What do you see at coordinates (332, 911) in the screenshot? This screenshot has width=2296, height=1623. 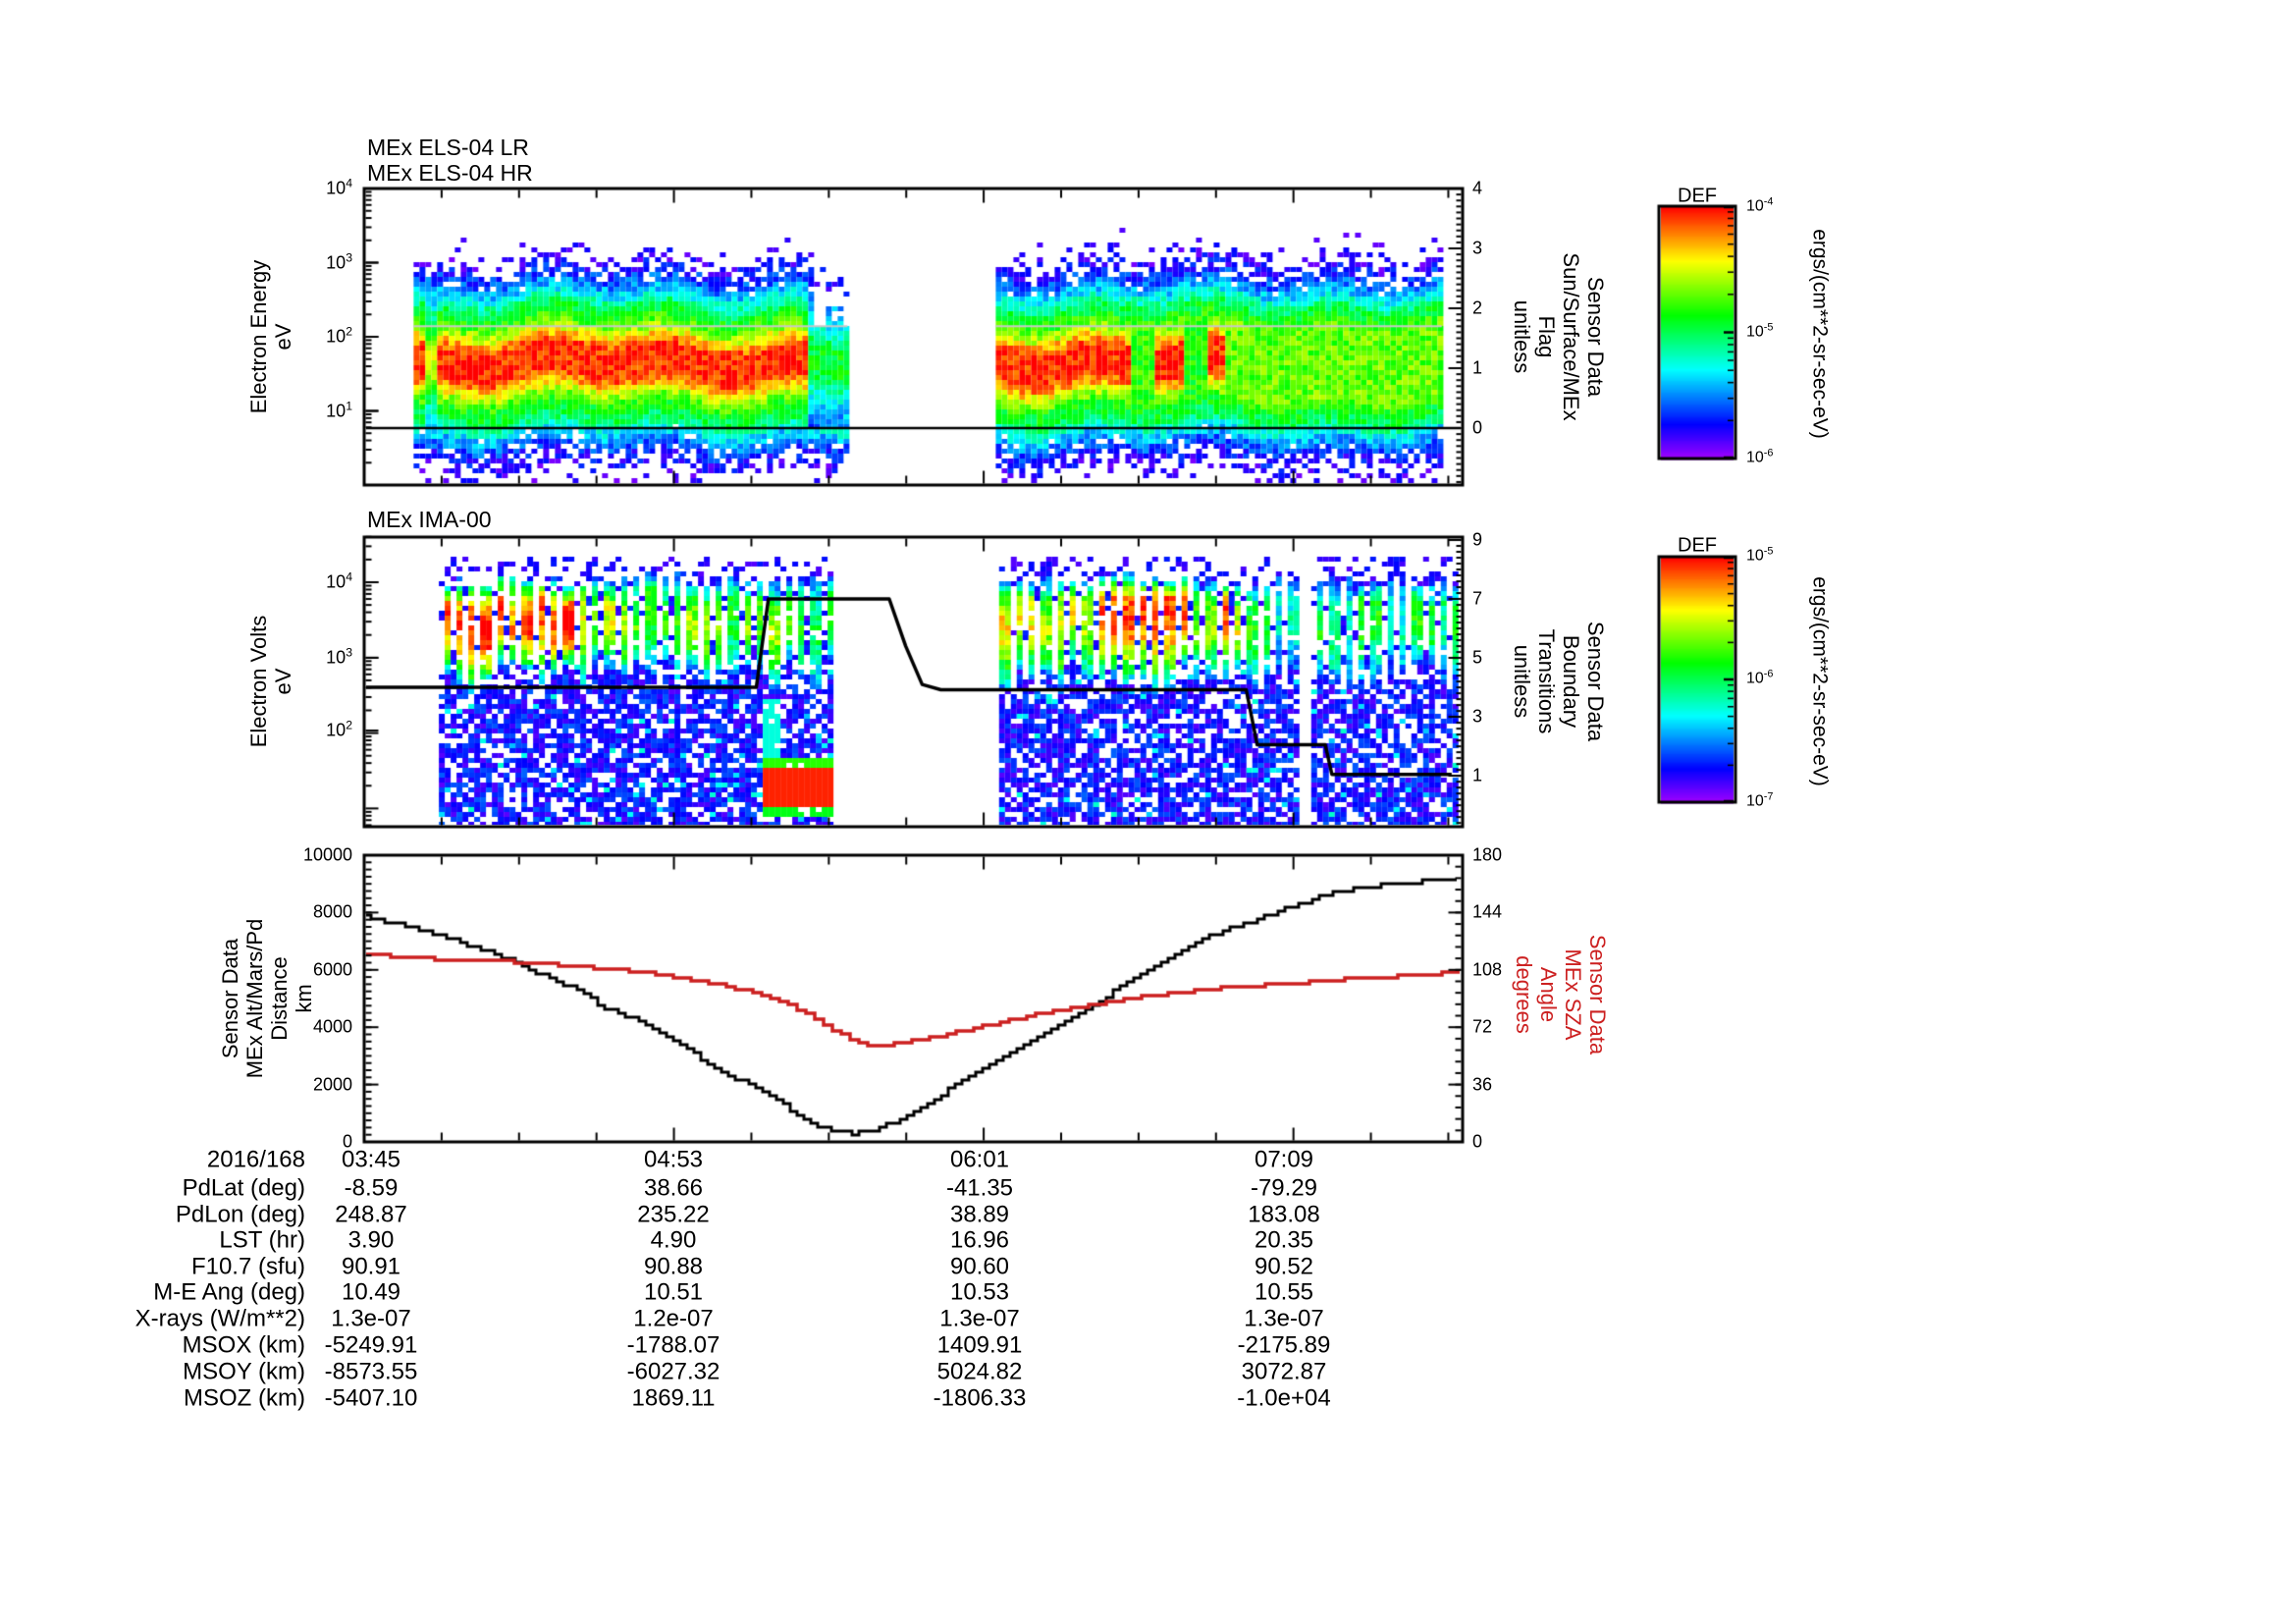 I see `alt-y-tick-label: 8000` at bounding box center [332, 911].